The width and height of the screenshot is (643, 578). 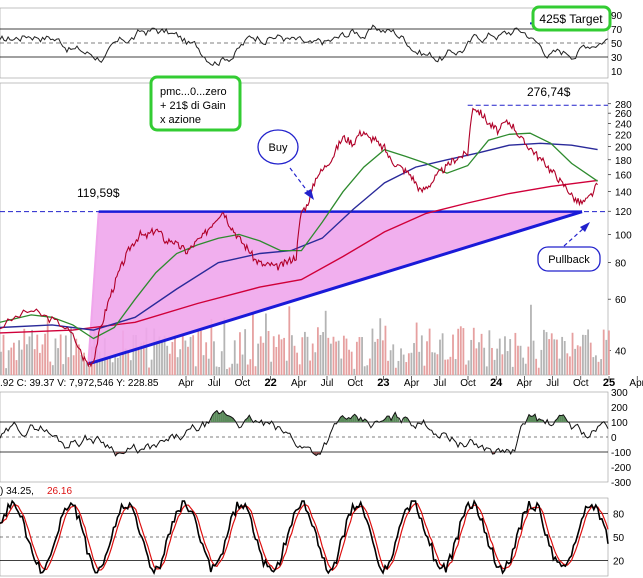 What do you see at coordinates (549, 92) in the screenshot?
I see `level-high-label: 276,74$` at bounding box center [549, 92].